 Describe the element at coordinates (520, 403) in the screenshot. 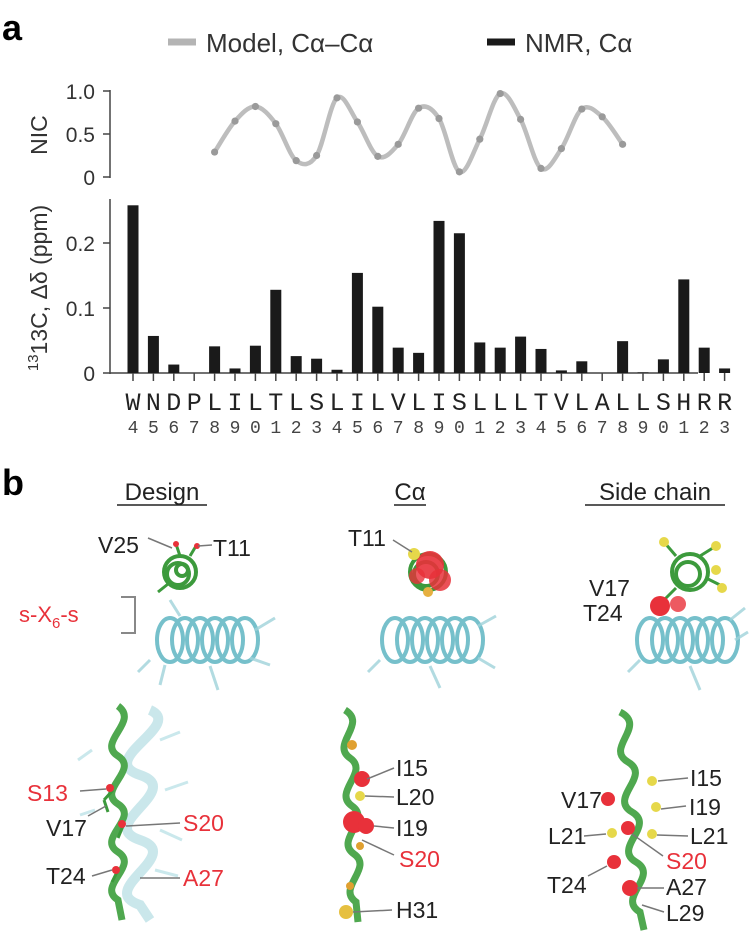

I see `residue-letter-23: L` at that location.